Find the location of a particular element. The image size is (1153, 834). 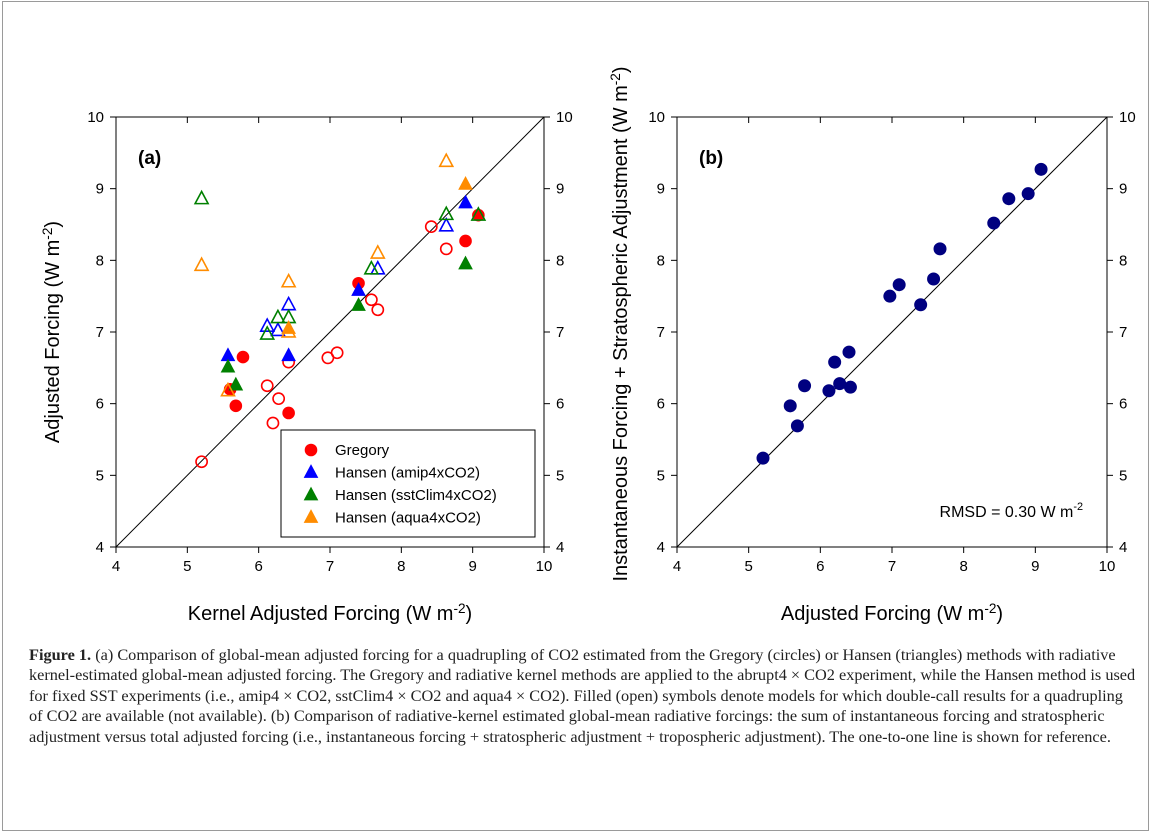

panel-a-y-tick-label-right: 5 is located at coordinates (560, 475).